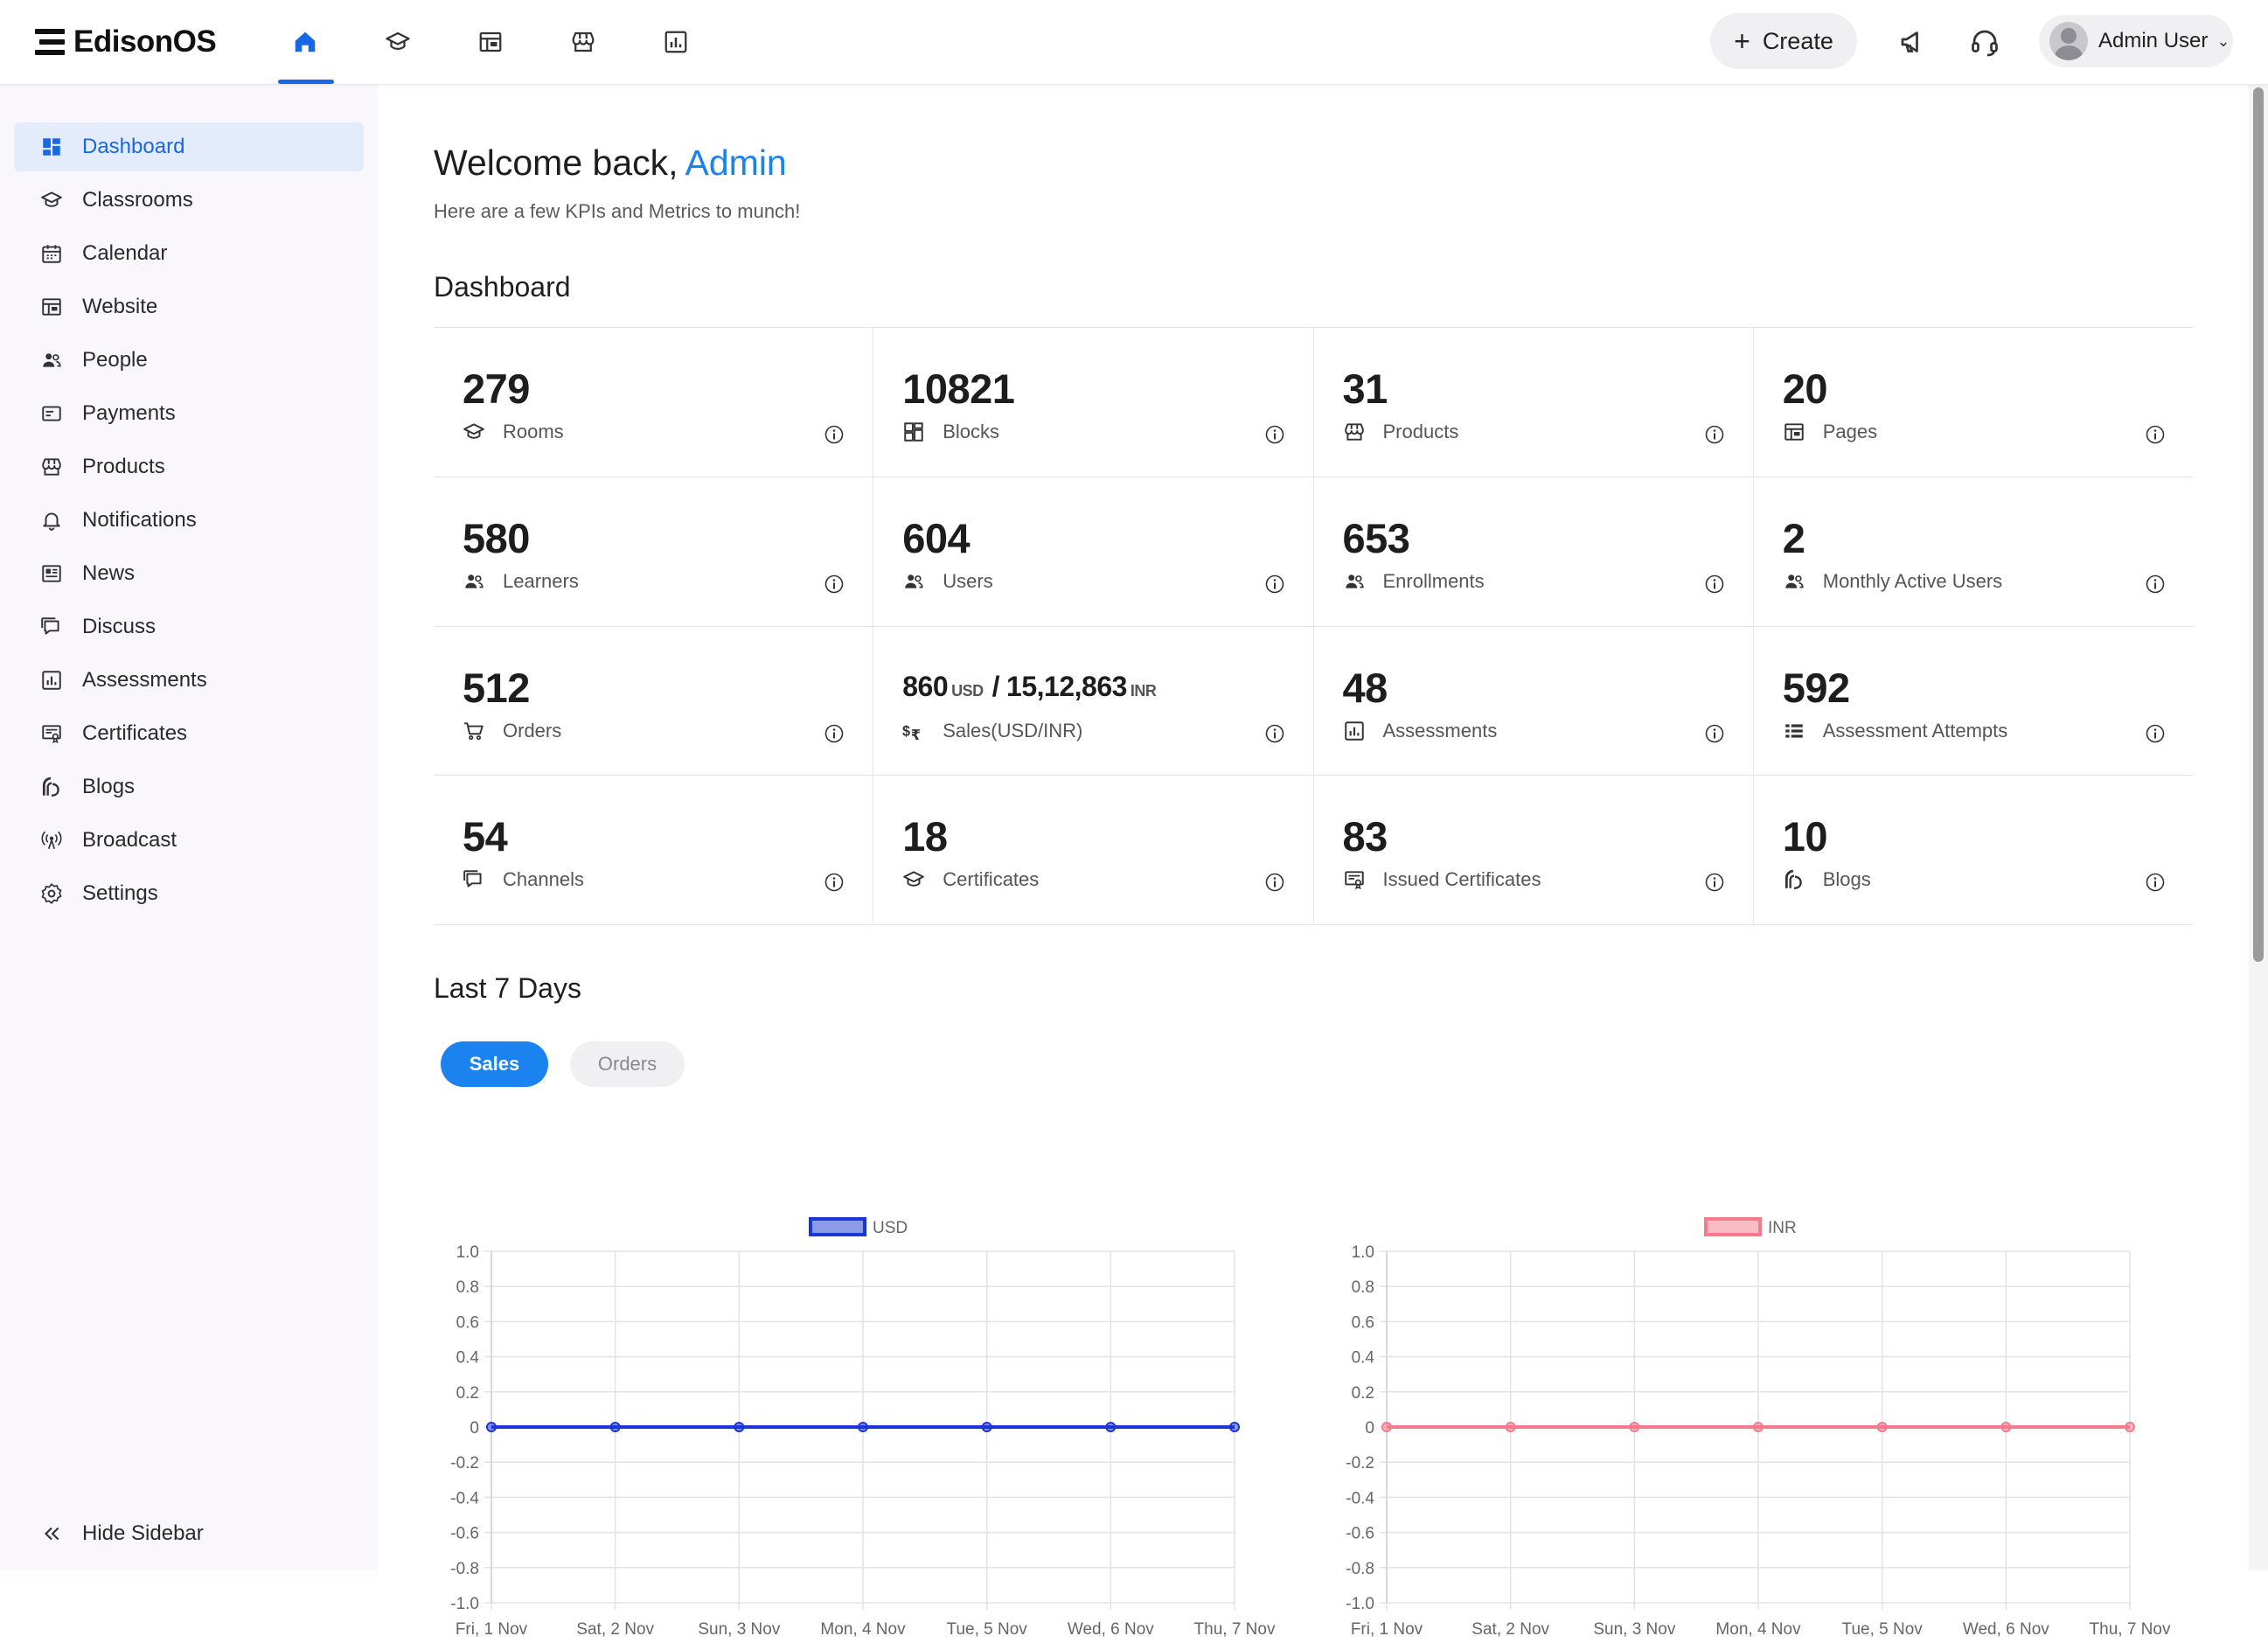  What do you see at coordinates (508, 42) in the screenshot?
I see `topnav-item-website` at bounding box center [508, 42].